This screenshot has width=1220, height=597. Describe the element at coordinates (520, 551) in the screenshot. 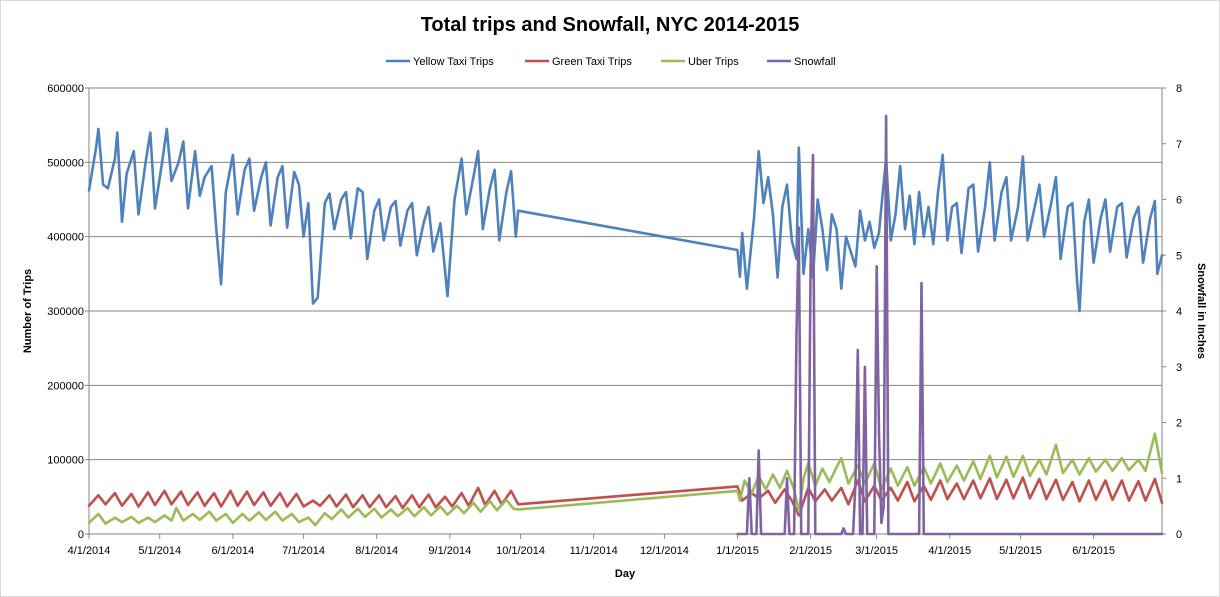

I see `x-tick-label: 10/1/2014` at that location.